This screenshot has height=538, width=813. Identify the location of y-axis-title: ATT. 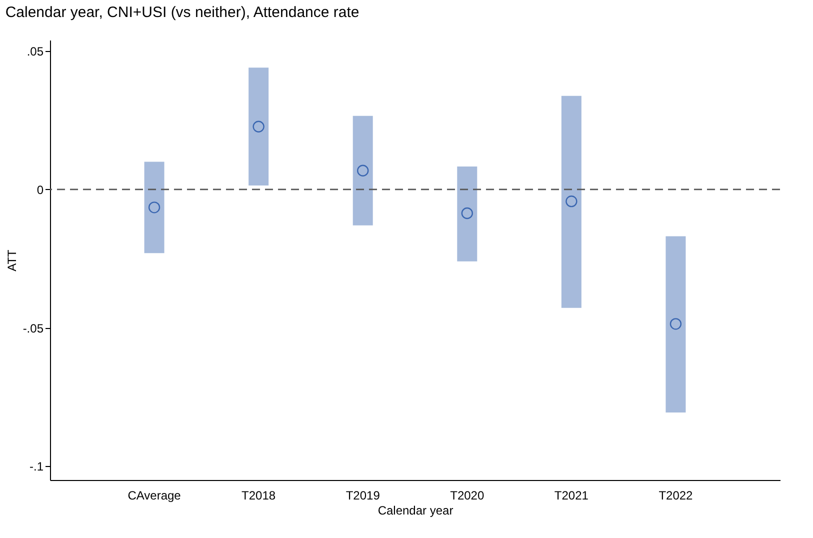
(11, 260).